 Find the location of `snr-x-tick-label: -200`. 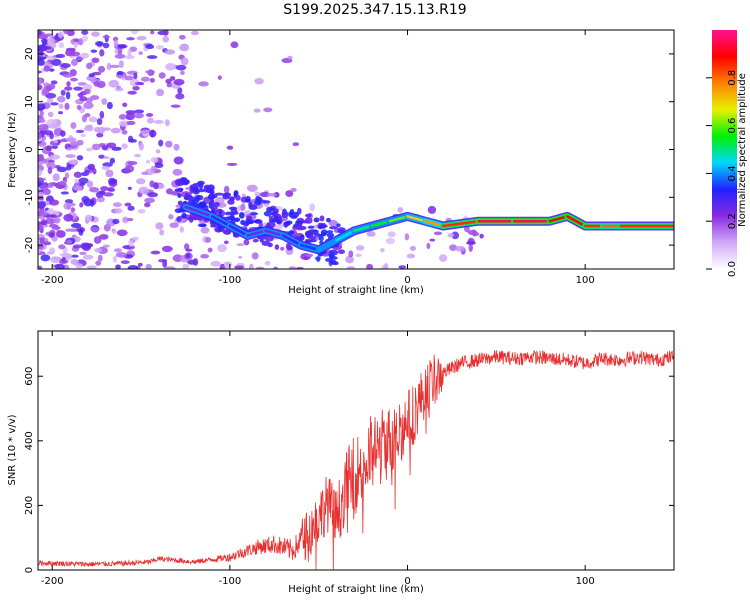

snr-x-tick-label: -200 is located at coordinates (52, 581).